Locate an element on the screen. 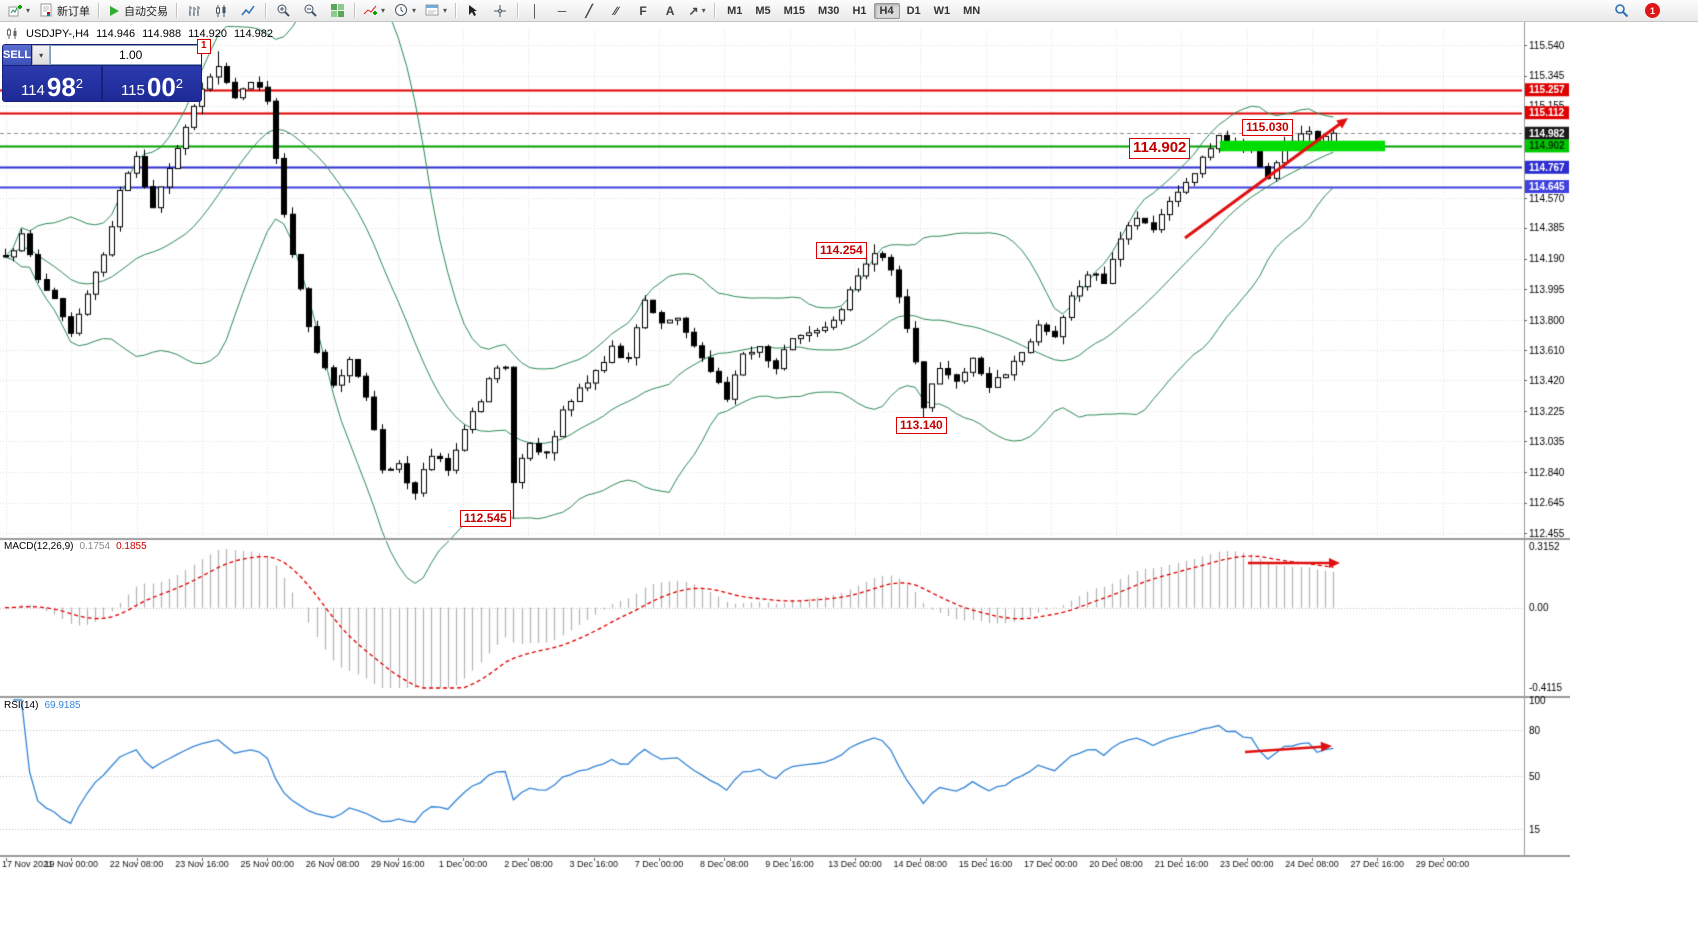 The width and height of the screenshot is (1698, 942). sell-price-display: 114 98 2 is located at coordinates (52, 83).